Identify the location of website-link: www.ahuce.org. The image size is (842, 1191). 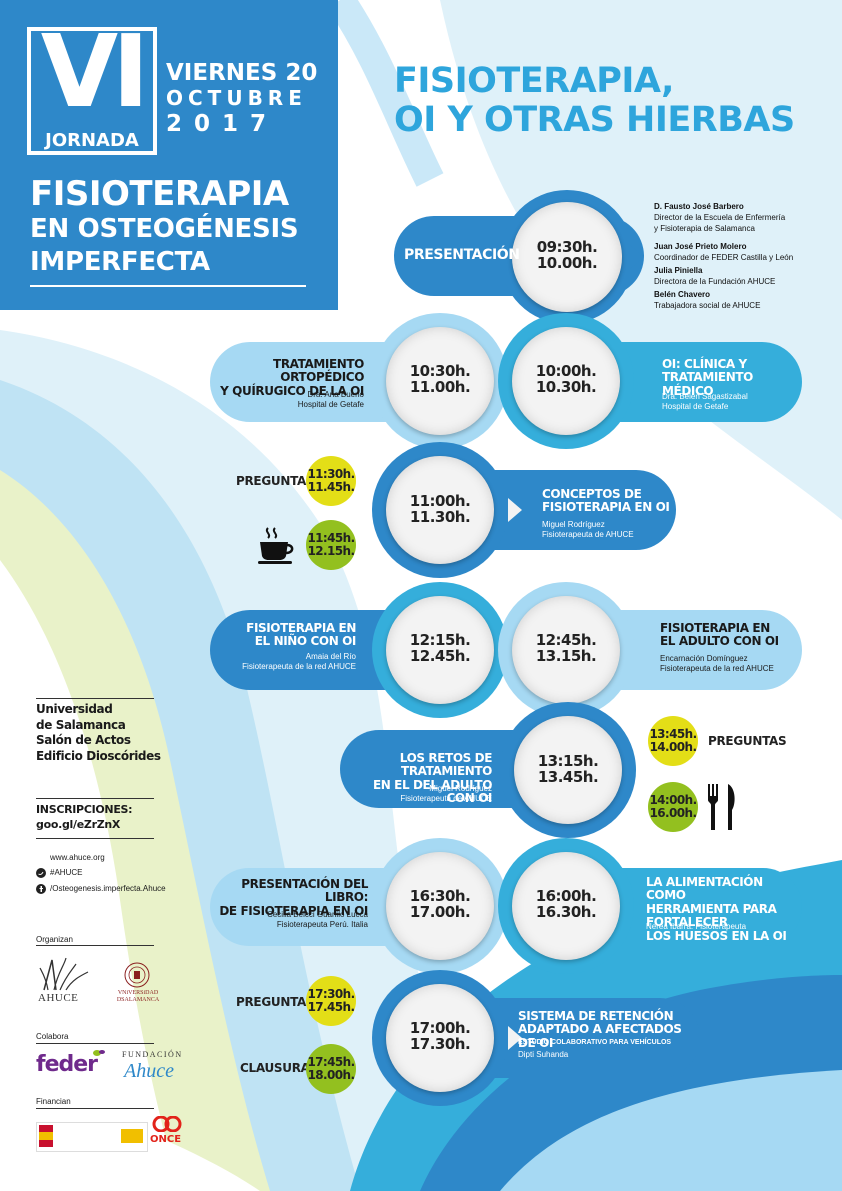
(77, 857).